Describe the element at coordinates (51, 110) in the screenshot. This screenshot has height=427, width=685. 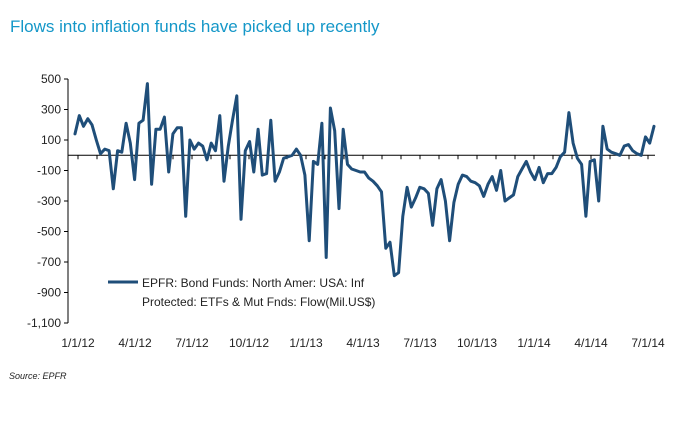
I see `y-tick-label: 300` at that location.